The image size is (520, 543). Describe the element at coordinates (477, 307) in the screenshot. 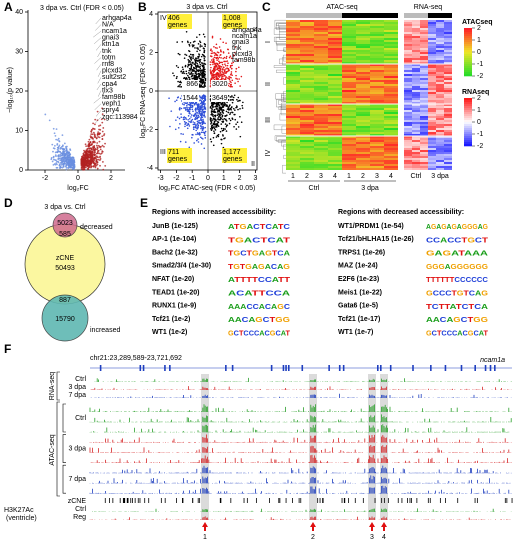

I see `motif-base: C` at that location.